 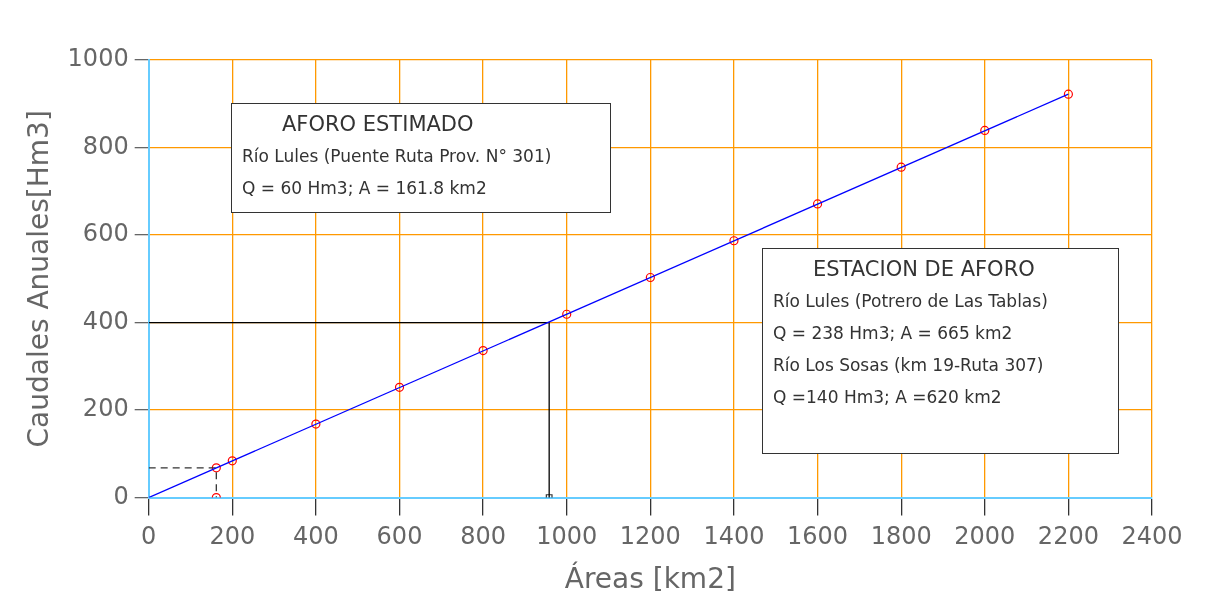 I want to click on x-tick-label: 2400, so click(x=1152, y=536).